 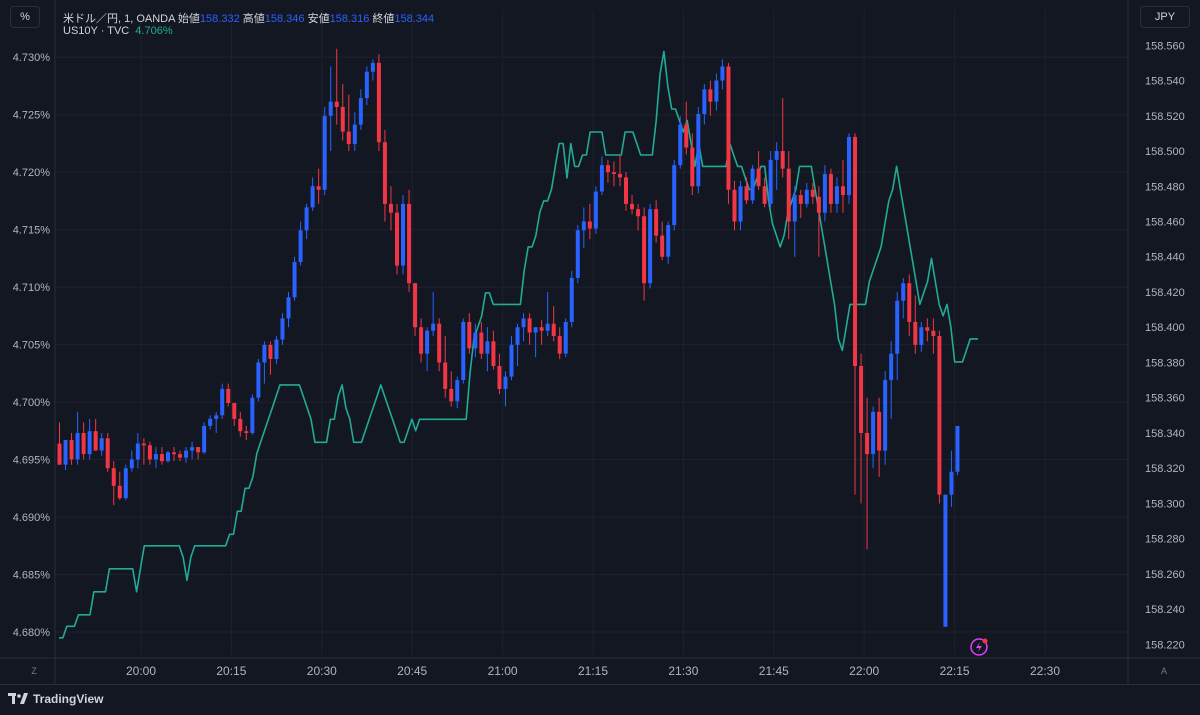 I want to click on legend-low-label: 安値, so click(x=318, y=19).